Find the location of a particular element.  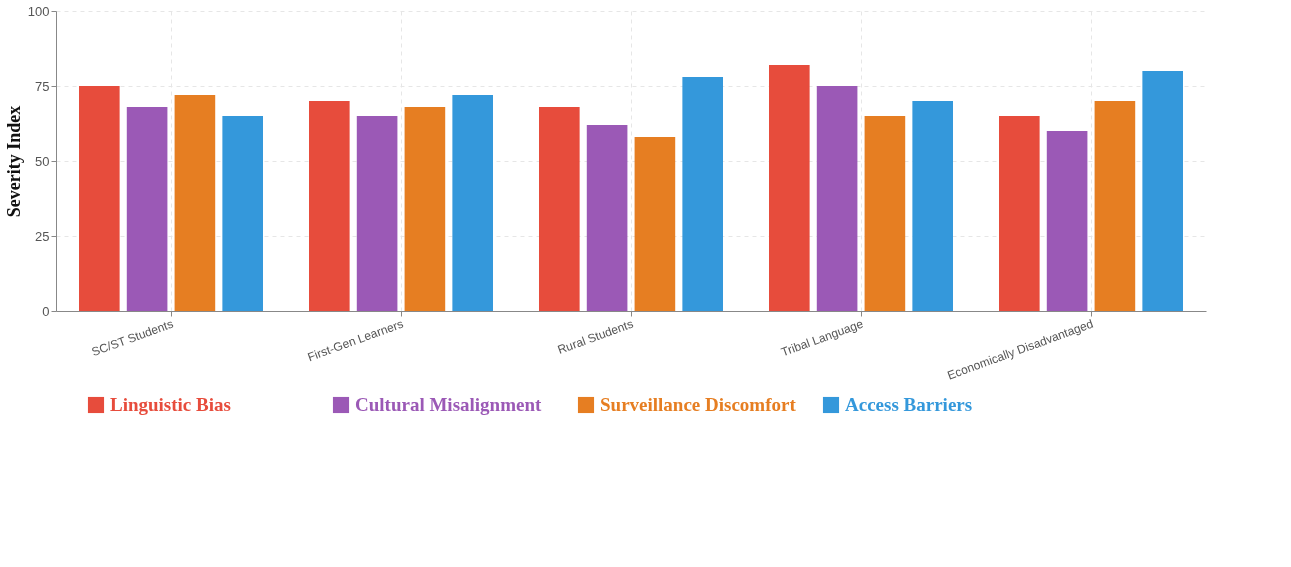

legend-label: Linguistic Bias is located at coordinates (170, 404).